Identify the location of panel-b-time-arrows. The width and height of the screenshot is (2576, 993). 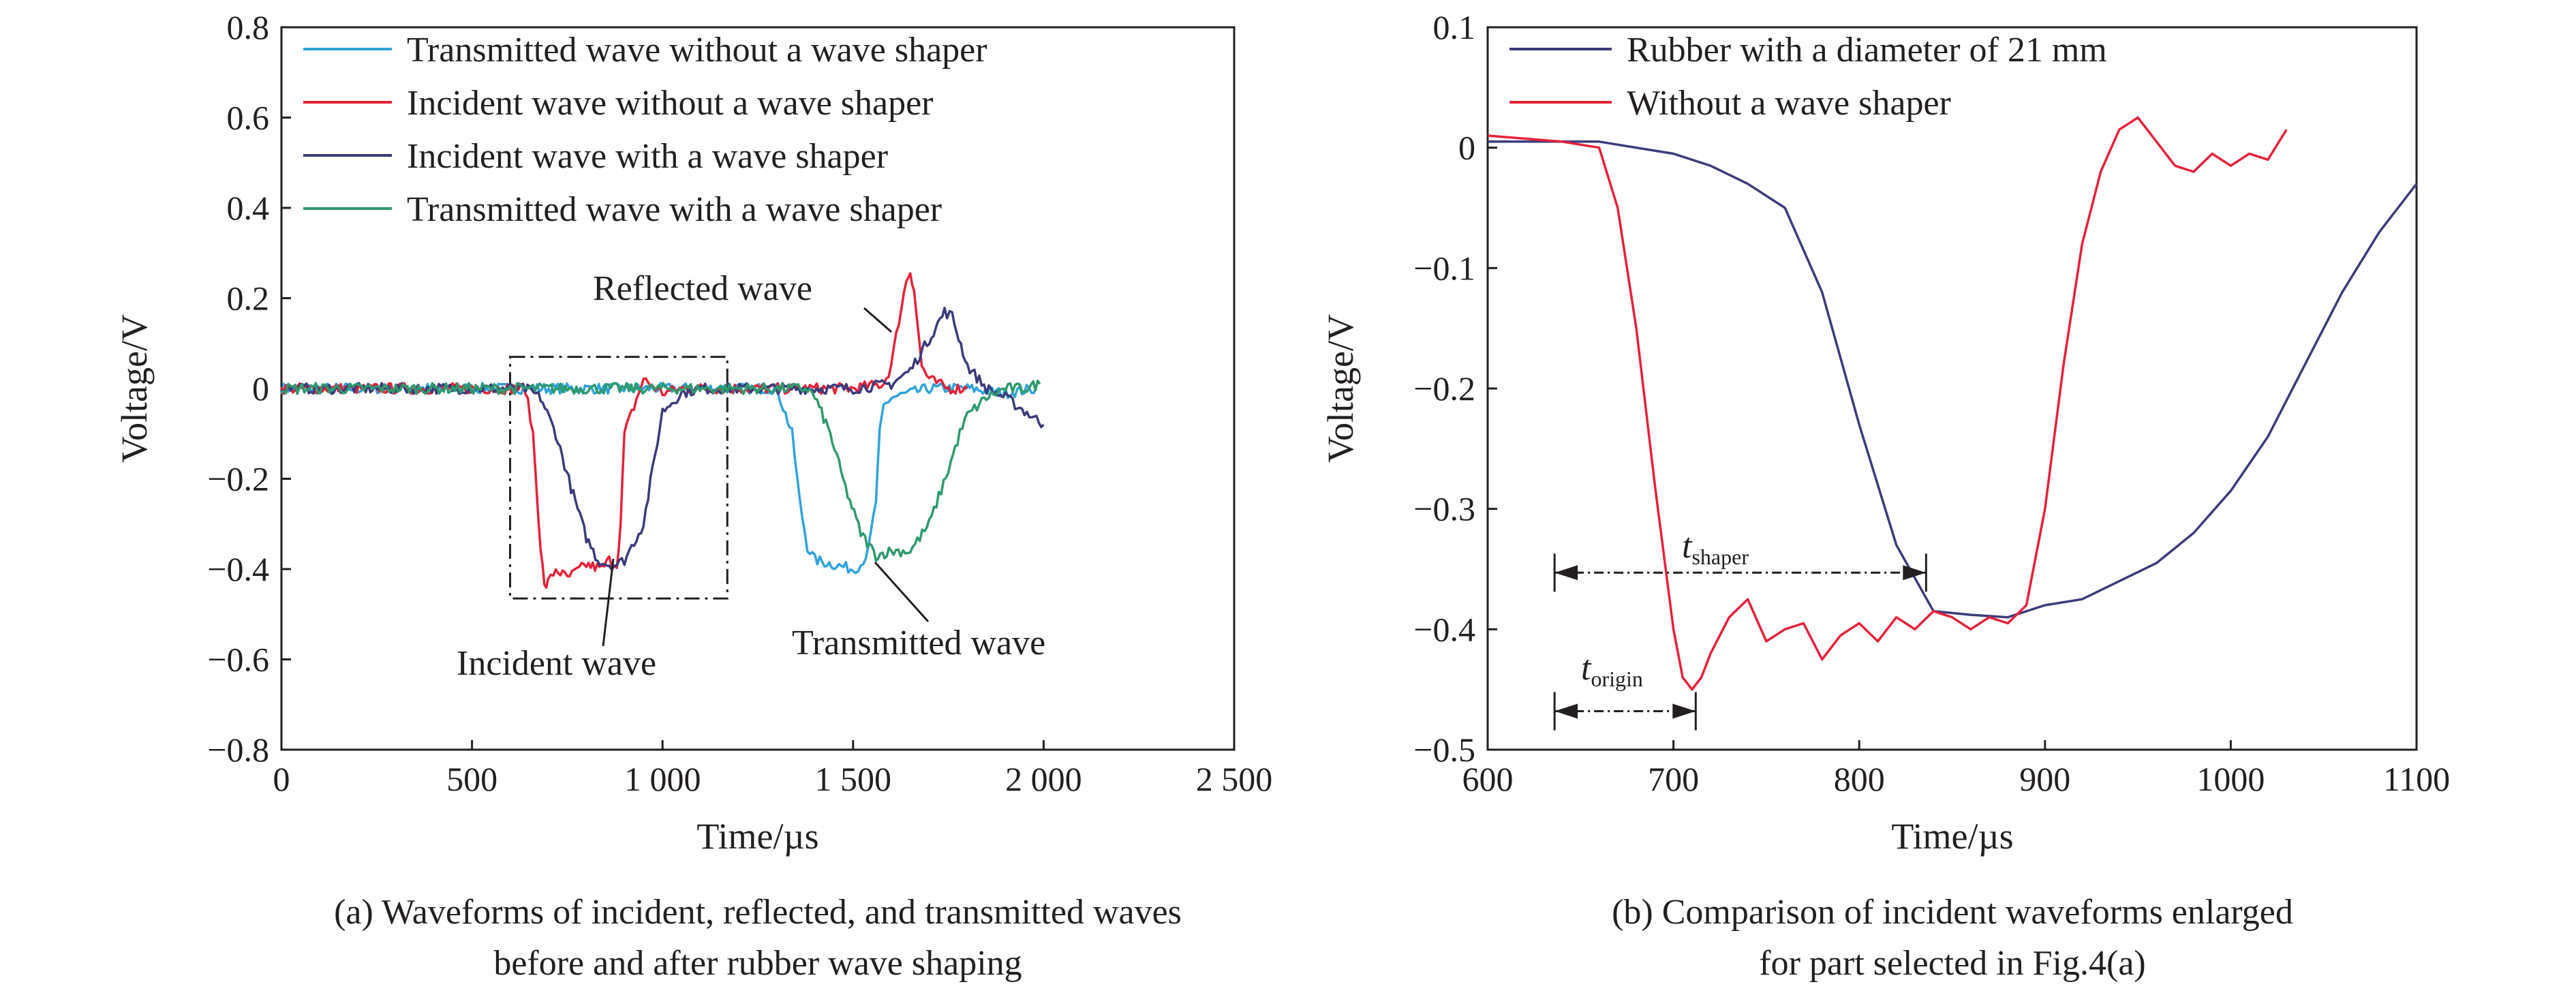
(1740, 642).